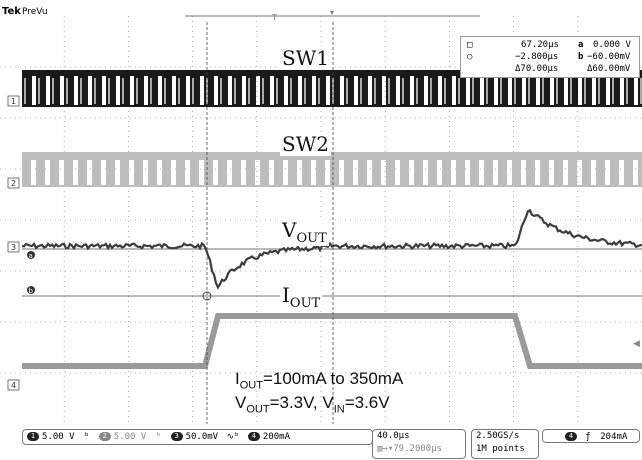 Image resolution: width=642 pixels, height=460 pixels. Describe the element at coordinates (176, 436) in the screenshot. I see `ch3-badge: 3` at that location.